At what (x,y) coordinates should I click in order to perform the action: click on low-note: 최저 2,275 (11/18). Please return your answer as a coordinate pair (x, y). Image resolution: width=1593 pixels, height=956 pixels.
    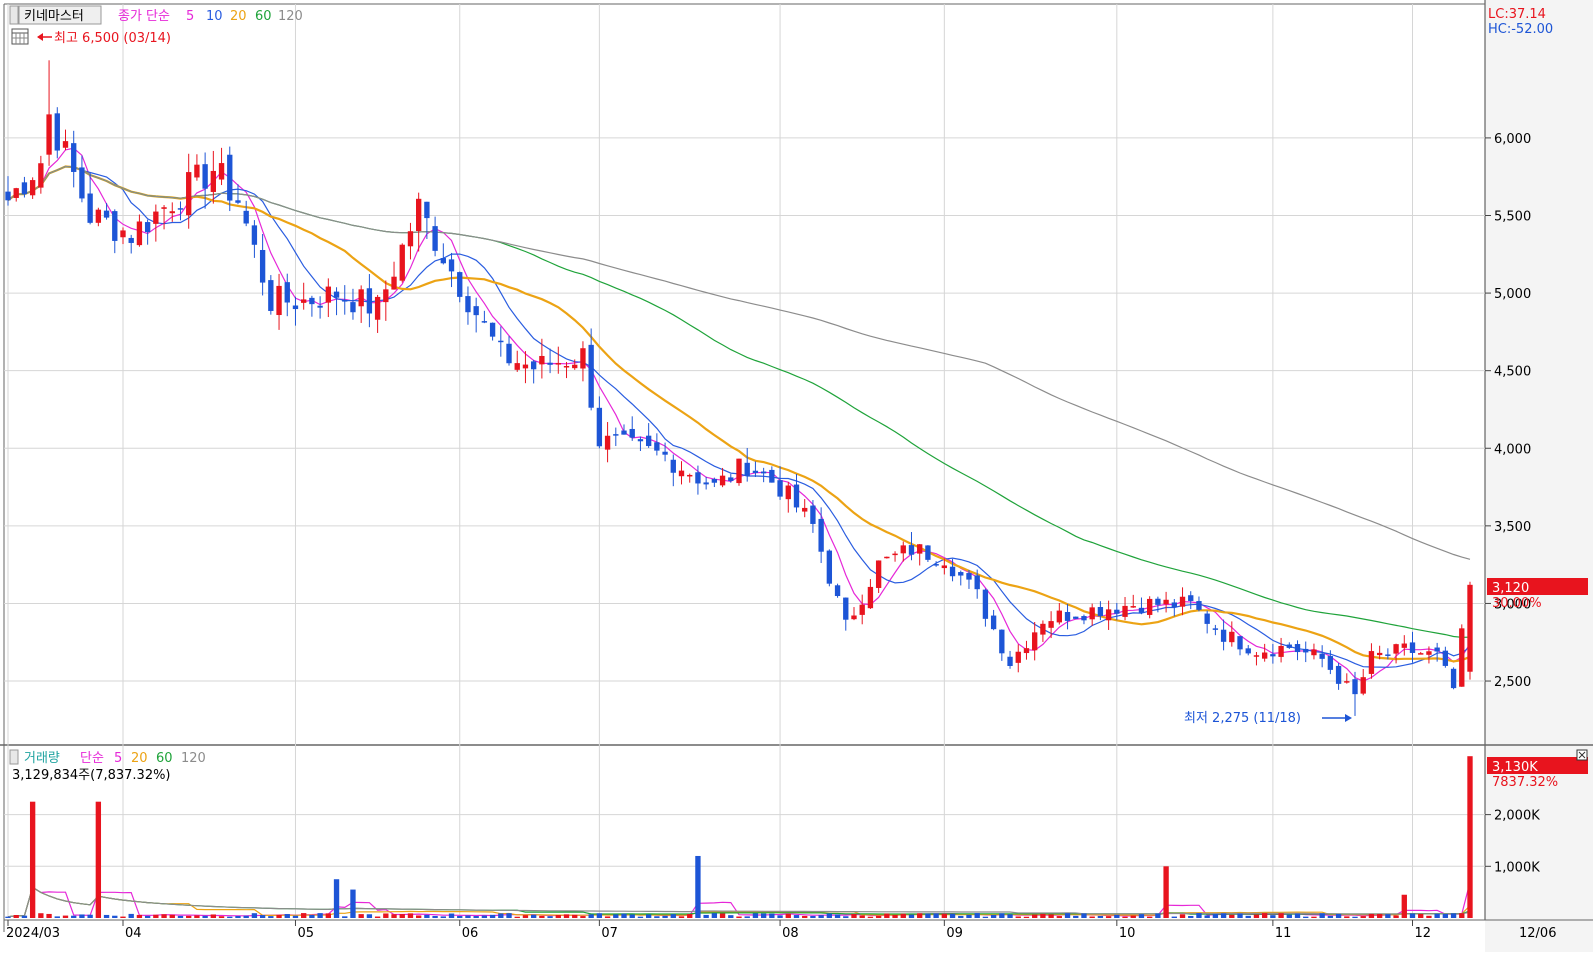
    Looking at the image, I should click on (1242, 718).